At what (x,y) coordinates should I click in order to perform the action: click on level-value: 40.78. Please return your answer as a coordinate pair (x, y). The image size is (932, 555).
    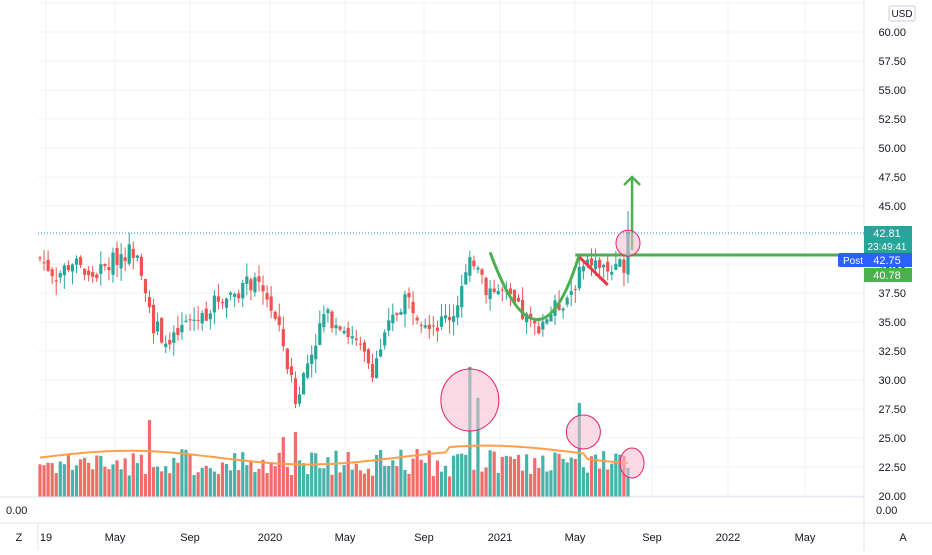
    Looking at the image, I should click on (887, 276).